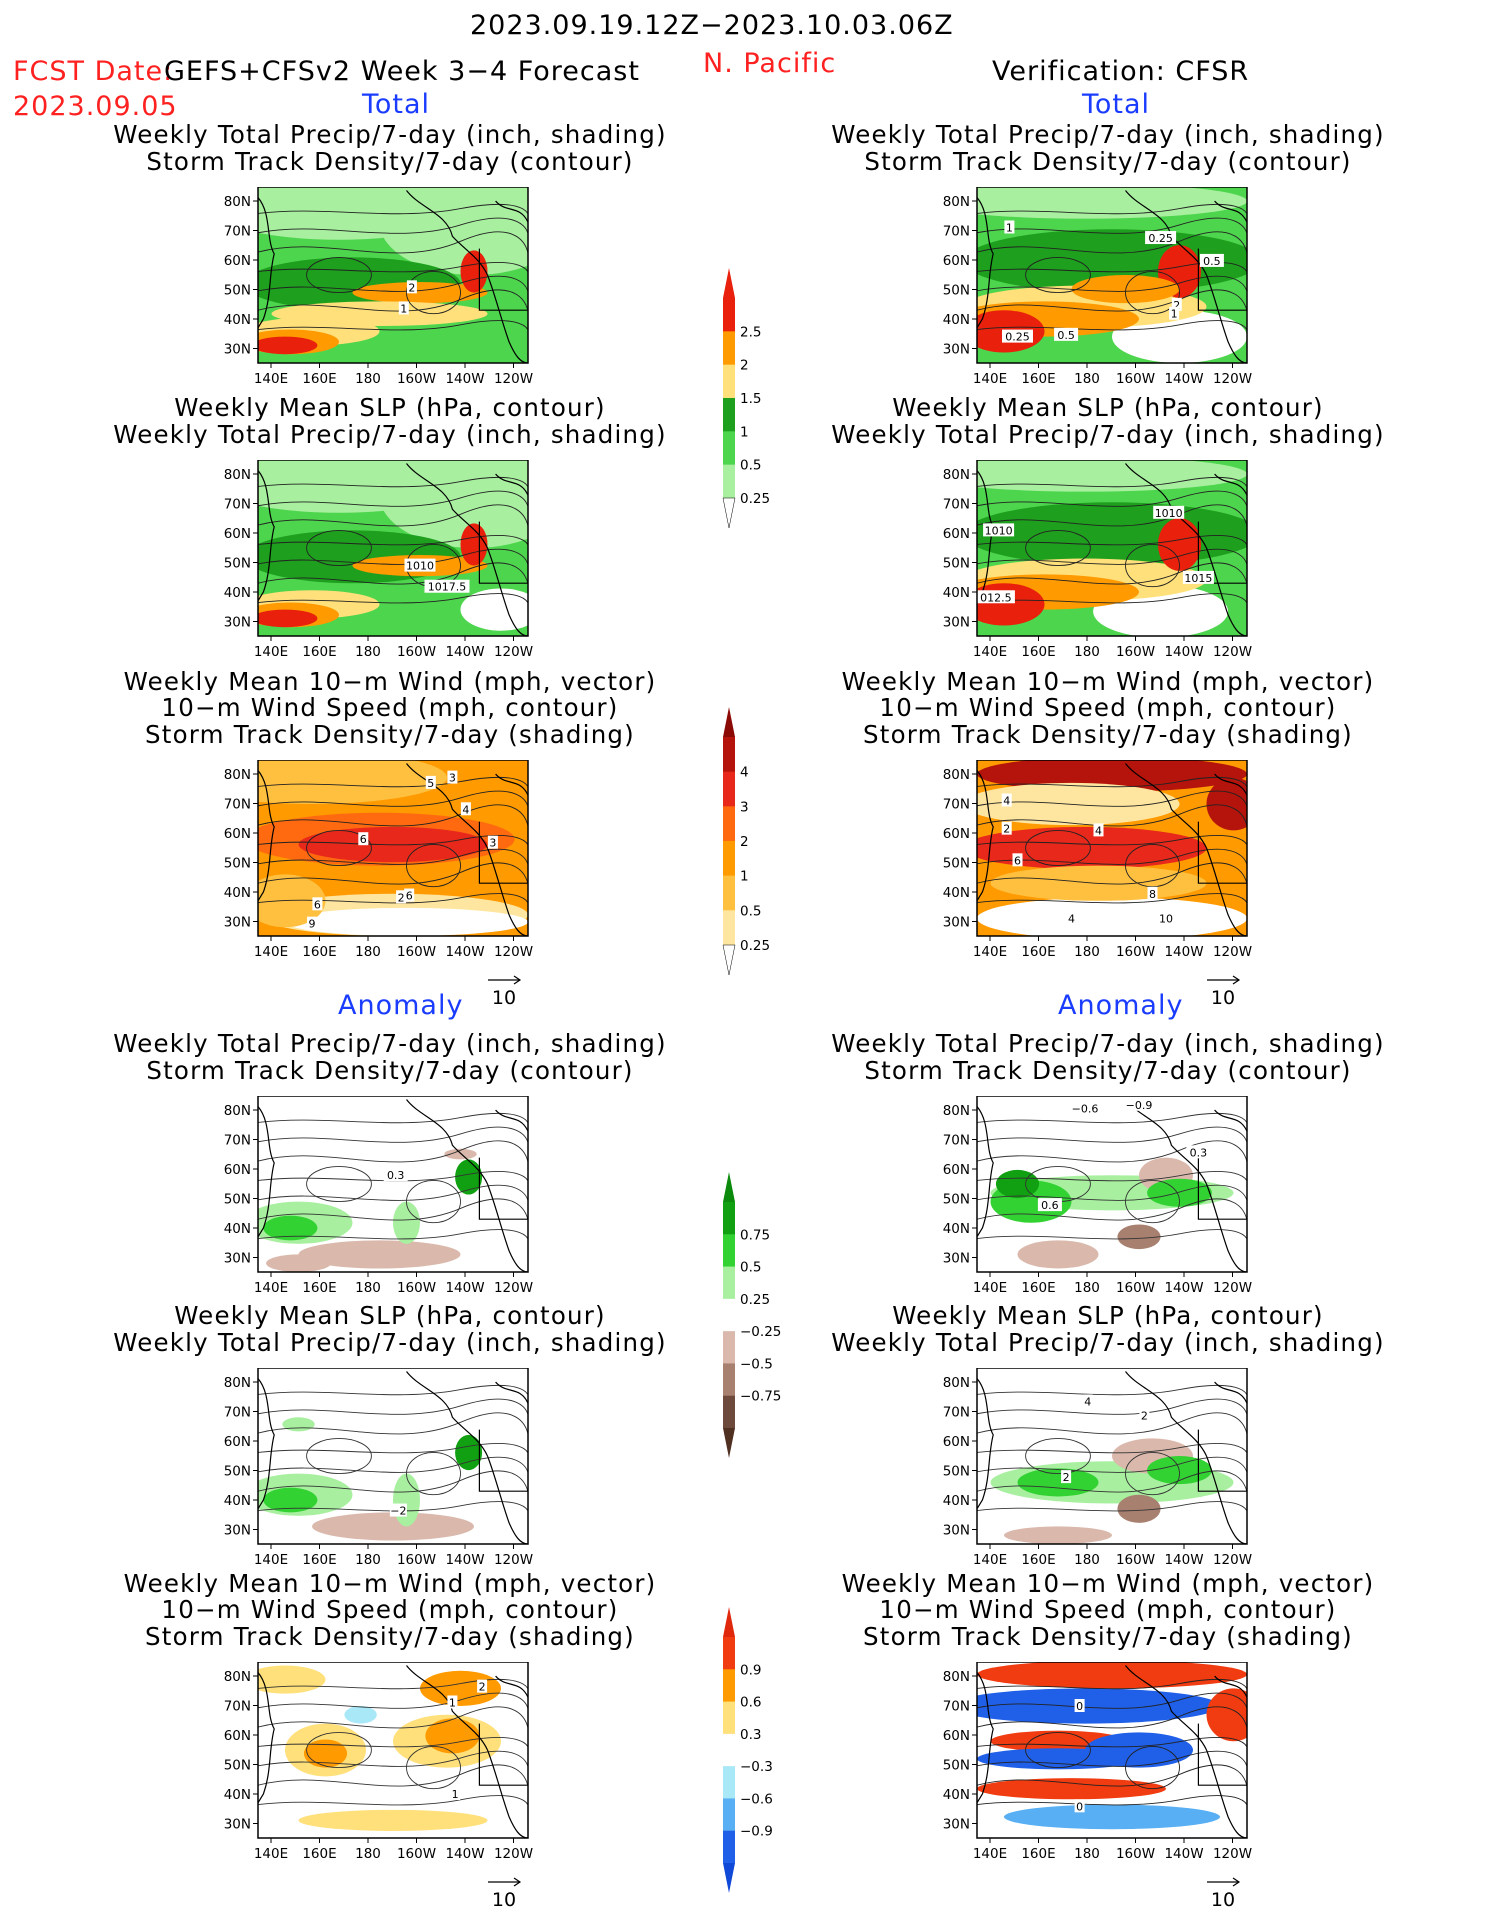 The image size is (1487, 1925). I want to click on section-total-forecast: Total, so click(396, 104).